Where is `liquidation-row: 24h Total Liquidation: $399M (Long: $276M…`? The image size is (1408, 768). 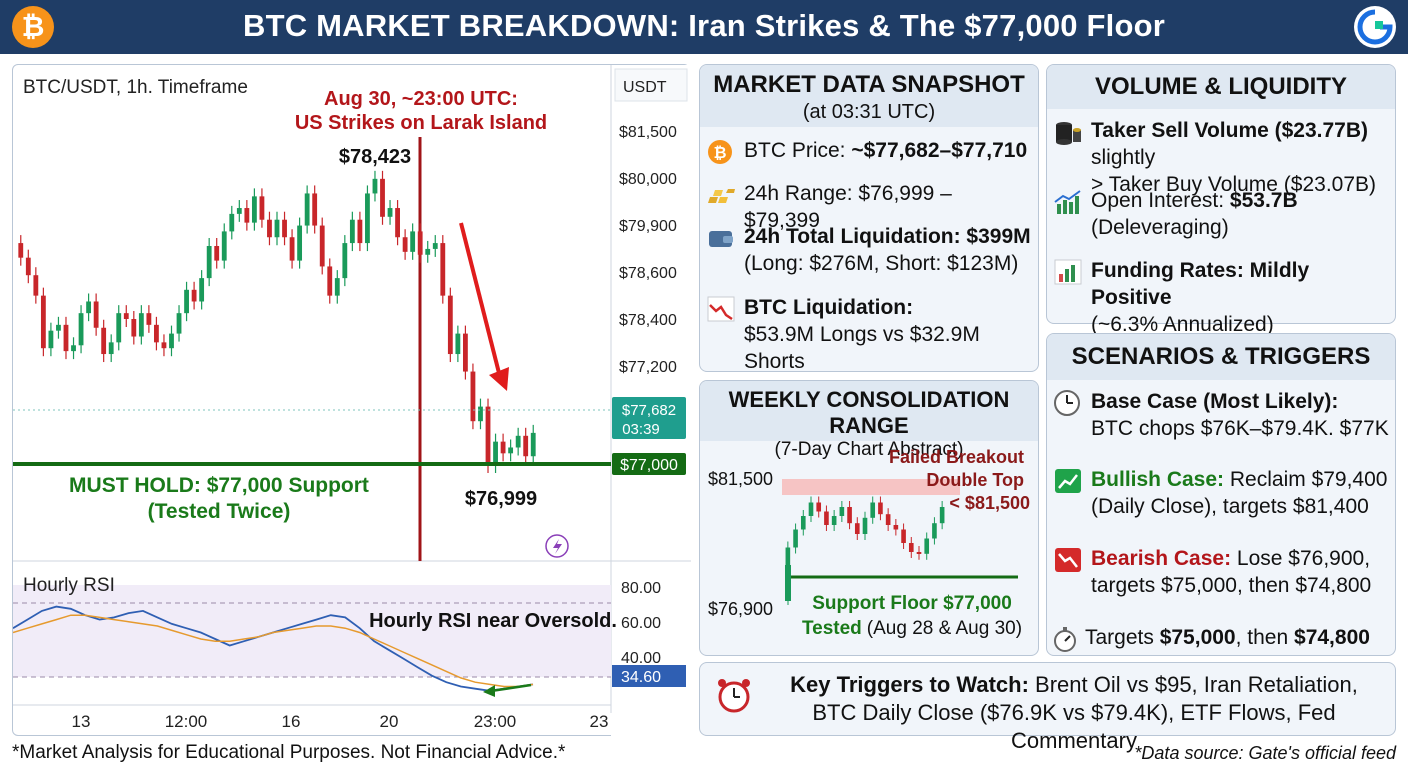
liquidation-row: 24h Total Liquidation: $399M (Long: $276M… is located at coordinates (869, 250).